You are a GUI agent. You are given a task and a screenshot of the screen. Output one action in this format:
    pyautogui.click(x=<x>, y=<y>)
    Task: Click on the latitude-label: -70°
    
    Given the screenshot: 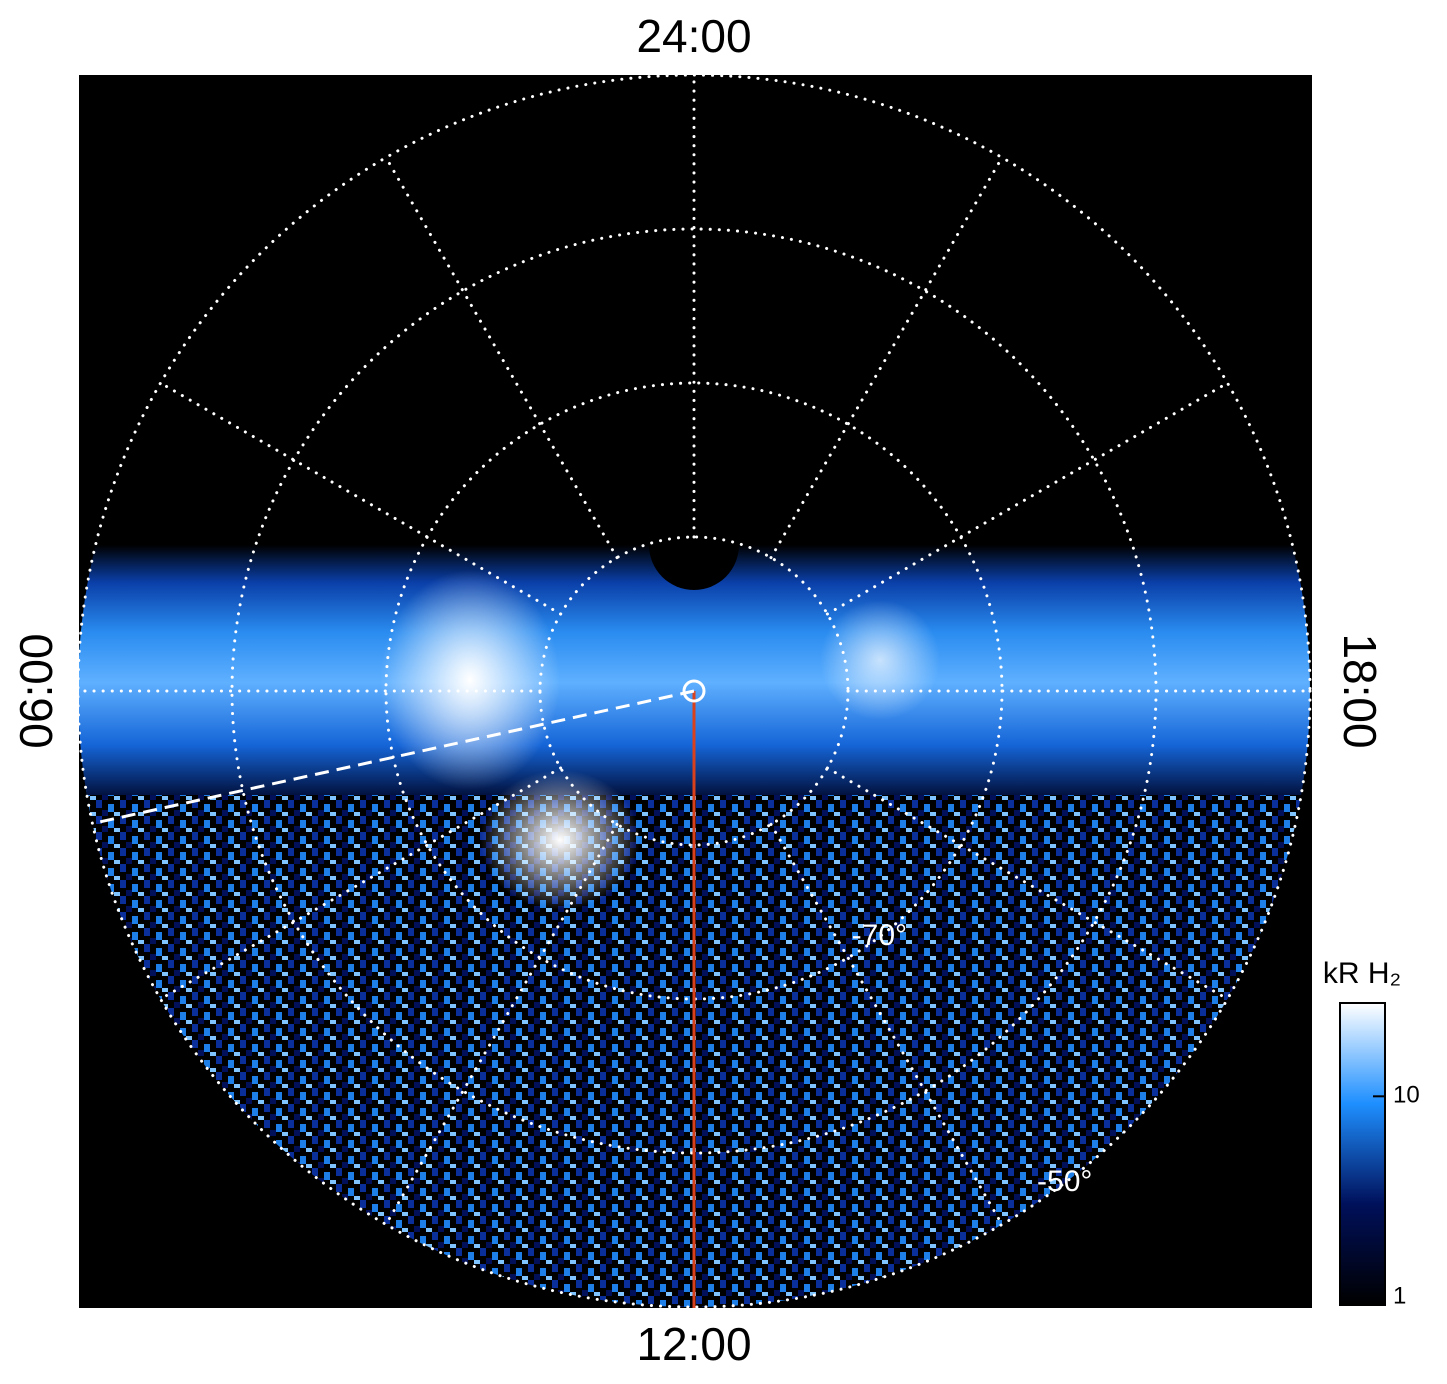 What is the action you would take?
    pyautogui.click(x=879, y=935)
    